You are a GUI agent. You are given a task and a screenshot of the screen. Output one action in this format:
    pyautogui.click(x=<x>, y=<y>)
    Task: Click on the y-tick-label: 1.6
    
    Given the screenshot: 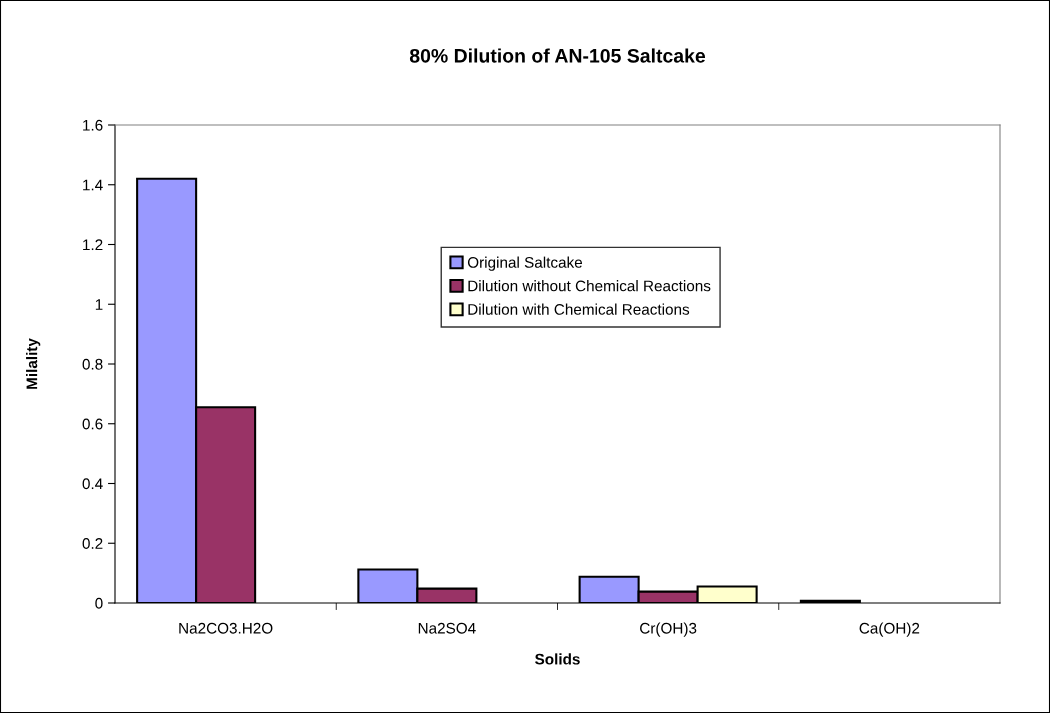 What is the action you would take?
    pyautogui.click(x=93, y=125)
    